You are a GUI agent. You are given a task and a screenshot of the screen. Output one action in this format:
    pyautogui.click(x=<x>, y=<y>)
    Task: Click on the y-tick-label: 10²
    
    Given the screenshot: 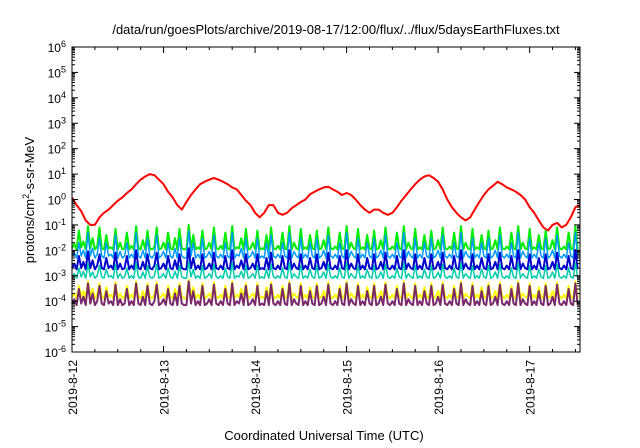 What is the action you would take?
    pyautogui.click(x=57, y=149)
    